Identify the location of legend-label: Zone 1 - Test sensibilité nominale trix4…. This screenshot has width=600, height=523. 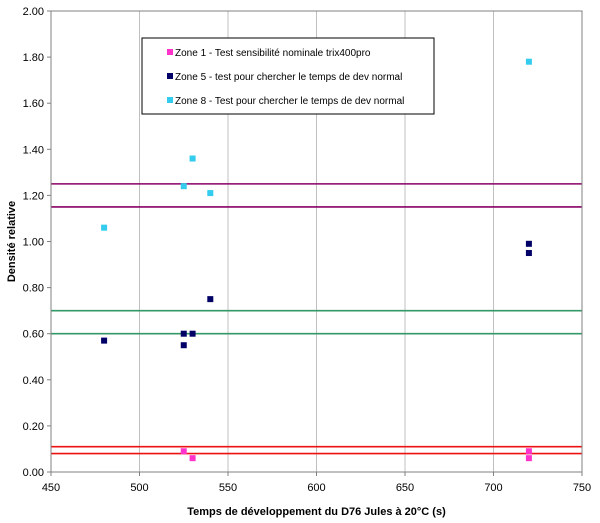
(273, 53).